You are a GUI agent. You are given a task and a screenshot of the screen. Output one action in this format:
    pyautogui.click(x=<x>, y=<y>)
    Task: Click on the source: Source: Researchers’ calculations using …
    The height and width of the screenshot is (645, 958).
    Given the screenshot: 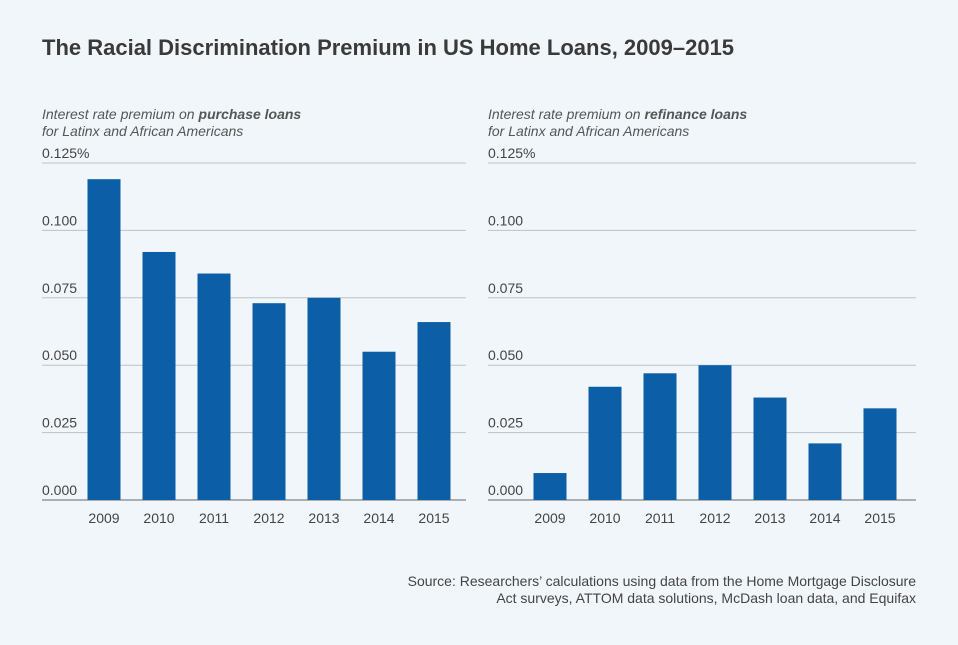 What is the action you would take?
    pyautogui.click(x=662, y=581)
    